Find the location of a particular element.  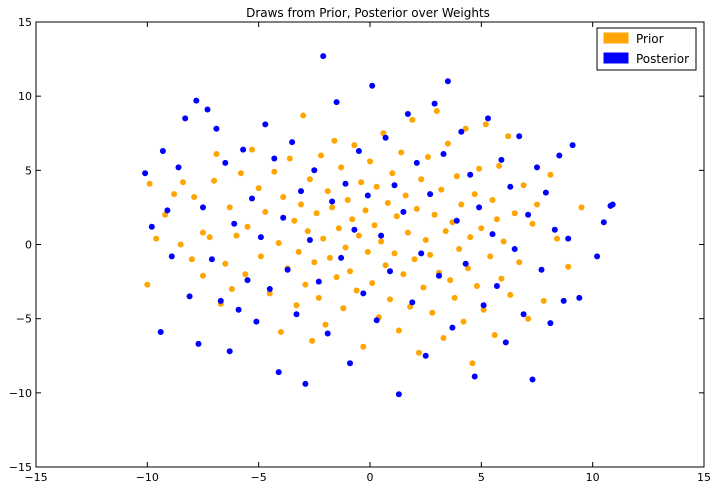

x-tick-label: −10 is located at coordinates (147, 477).